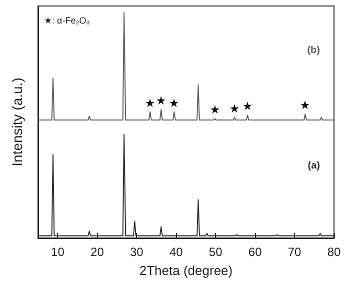 The image size is (344, 288). I want to click on x-tick-label: 70, so click(295, 252).